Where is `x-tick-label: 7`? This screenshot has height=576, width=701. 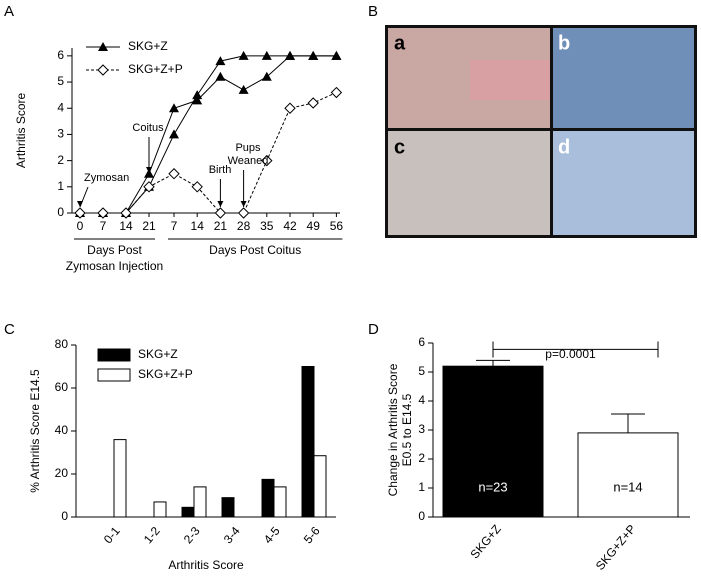 x-tick-label: 7 is located at coordinates (103, 226).